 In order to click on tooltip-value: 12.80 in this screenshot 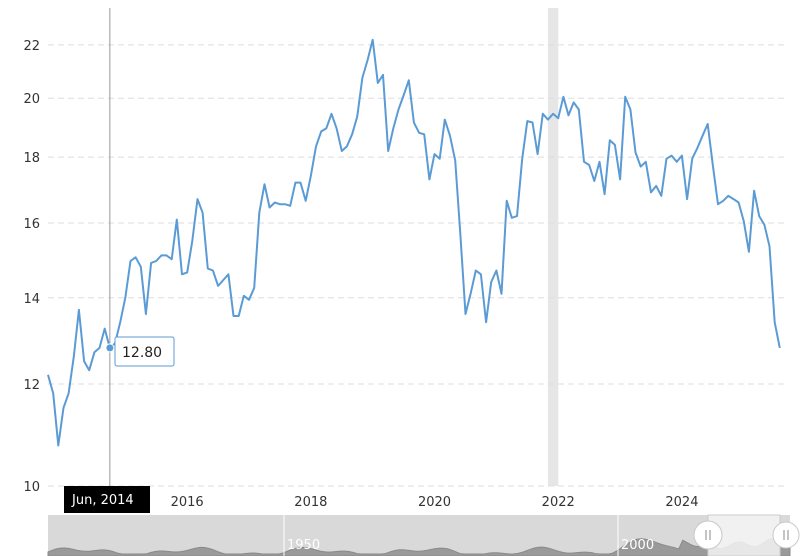, I will do `click(142, 353)`.